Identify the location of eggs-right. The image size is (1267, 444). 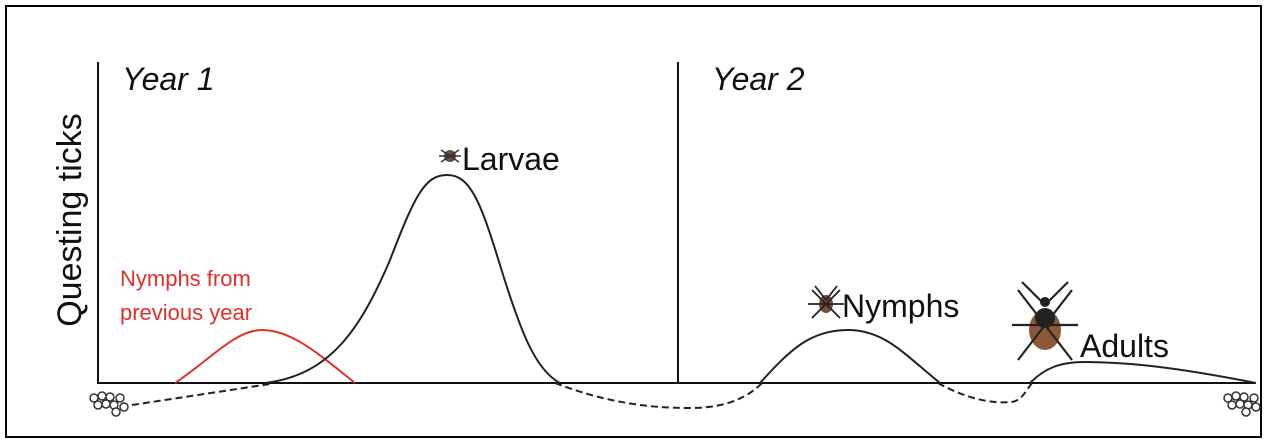
(1242, 404).